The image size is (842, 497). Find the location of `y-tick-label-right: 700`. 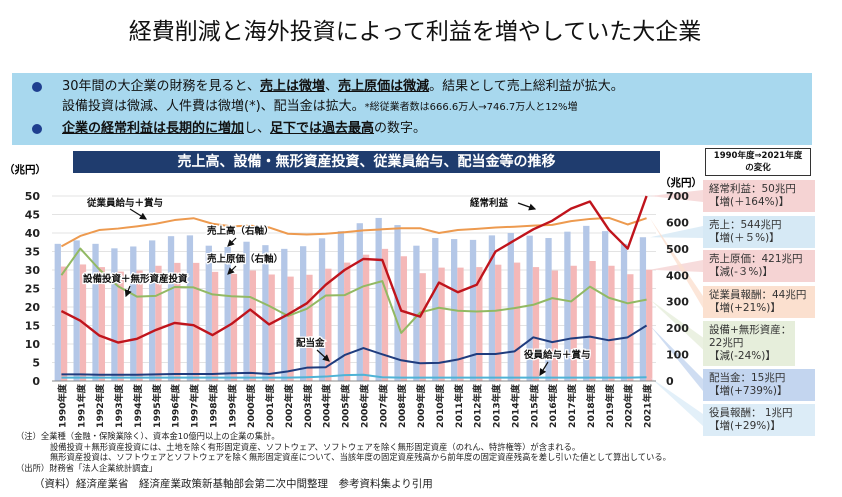

y-tick-label-right: 700 is located at coordinates (677, 196).